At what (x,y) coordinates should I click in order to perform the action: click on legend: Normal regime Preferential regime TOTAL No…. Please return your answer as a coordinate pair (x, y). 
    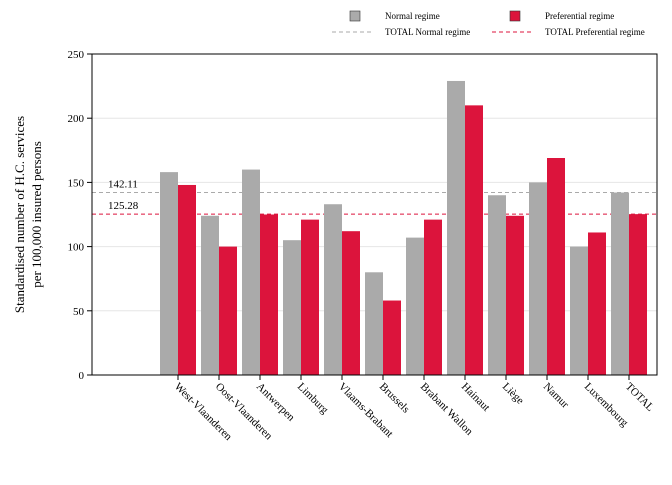
    Looking at the image, I should click on (488, 23).